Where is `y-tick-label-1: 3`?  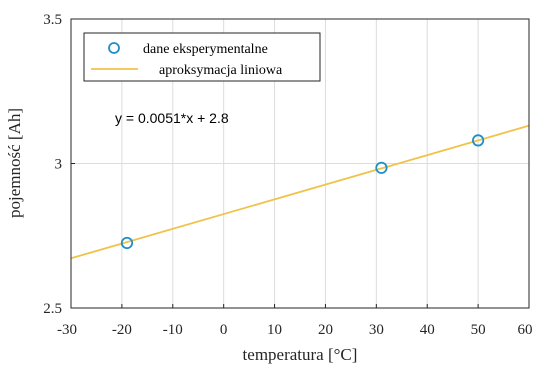
y-tick-label-1: 3 is located at coordinates (59, 165).